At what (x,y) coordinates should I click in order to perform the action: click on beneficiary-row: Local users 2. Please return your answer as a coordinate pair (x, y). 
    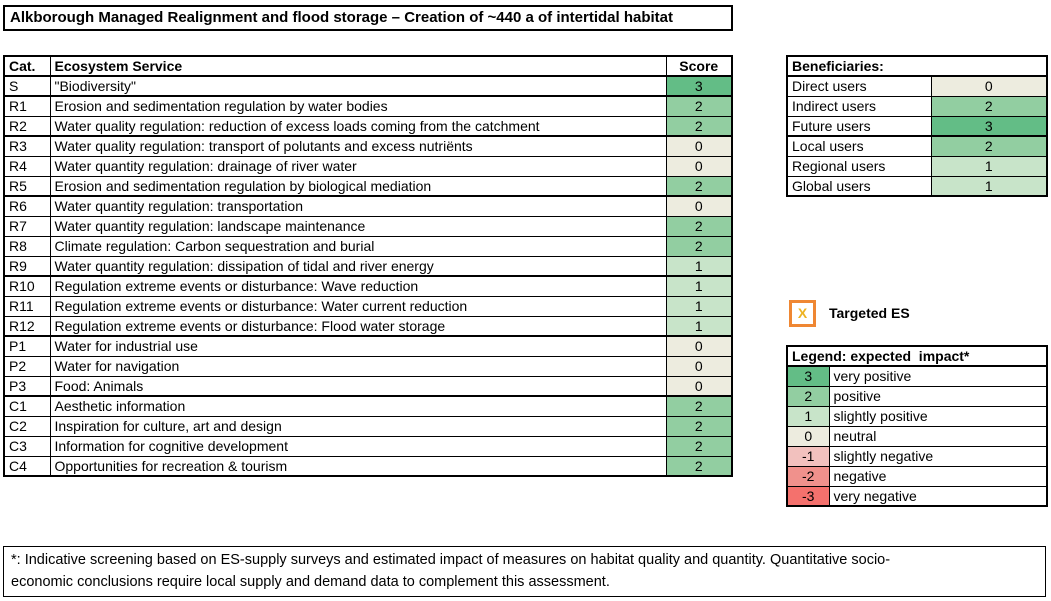
    Looking at the image, I should click on (917, 146).